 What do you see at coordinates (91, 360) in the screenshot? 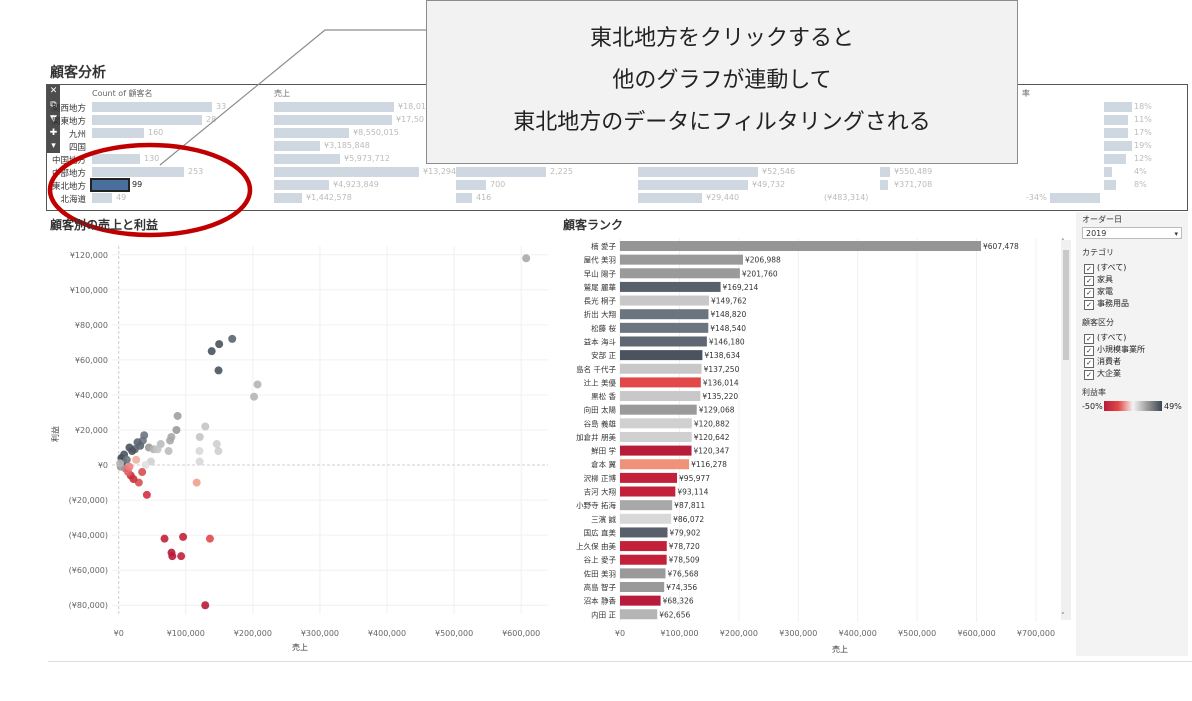
I see `y-tick-label: ¥60,000` at bounding box center [91, 360].